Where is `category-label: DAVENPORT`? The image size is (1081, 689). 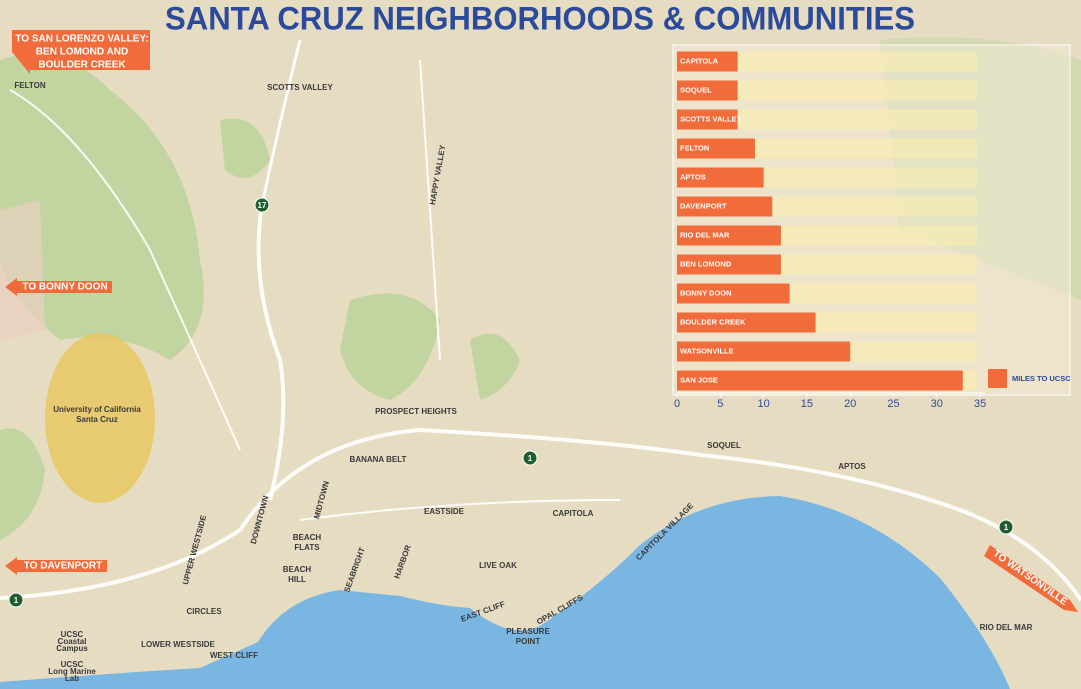
category-label: DAVENPORT is located at coordinates (703, 205).